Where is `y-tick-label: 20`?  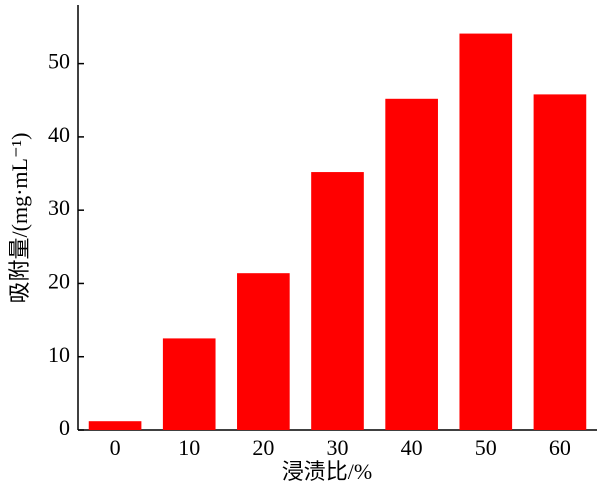
y-tick-label: 20 is located at coordinates (59, 280).